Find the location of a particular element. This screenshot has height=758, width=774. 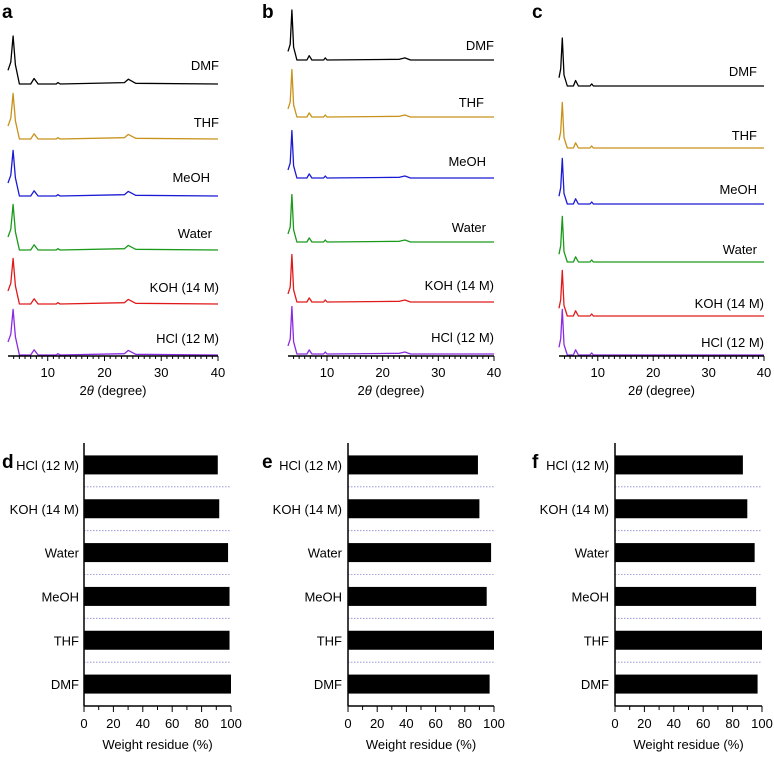

category-label: HCl (12 M) is located at coordinates (577, 465).